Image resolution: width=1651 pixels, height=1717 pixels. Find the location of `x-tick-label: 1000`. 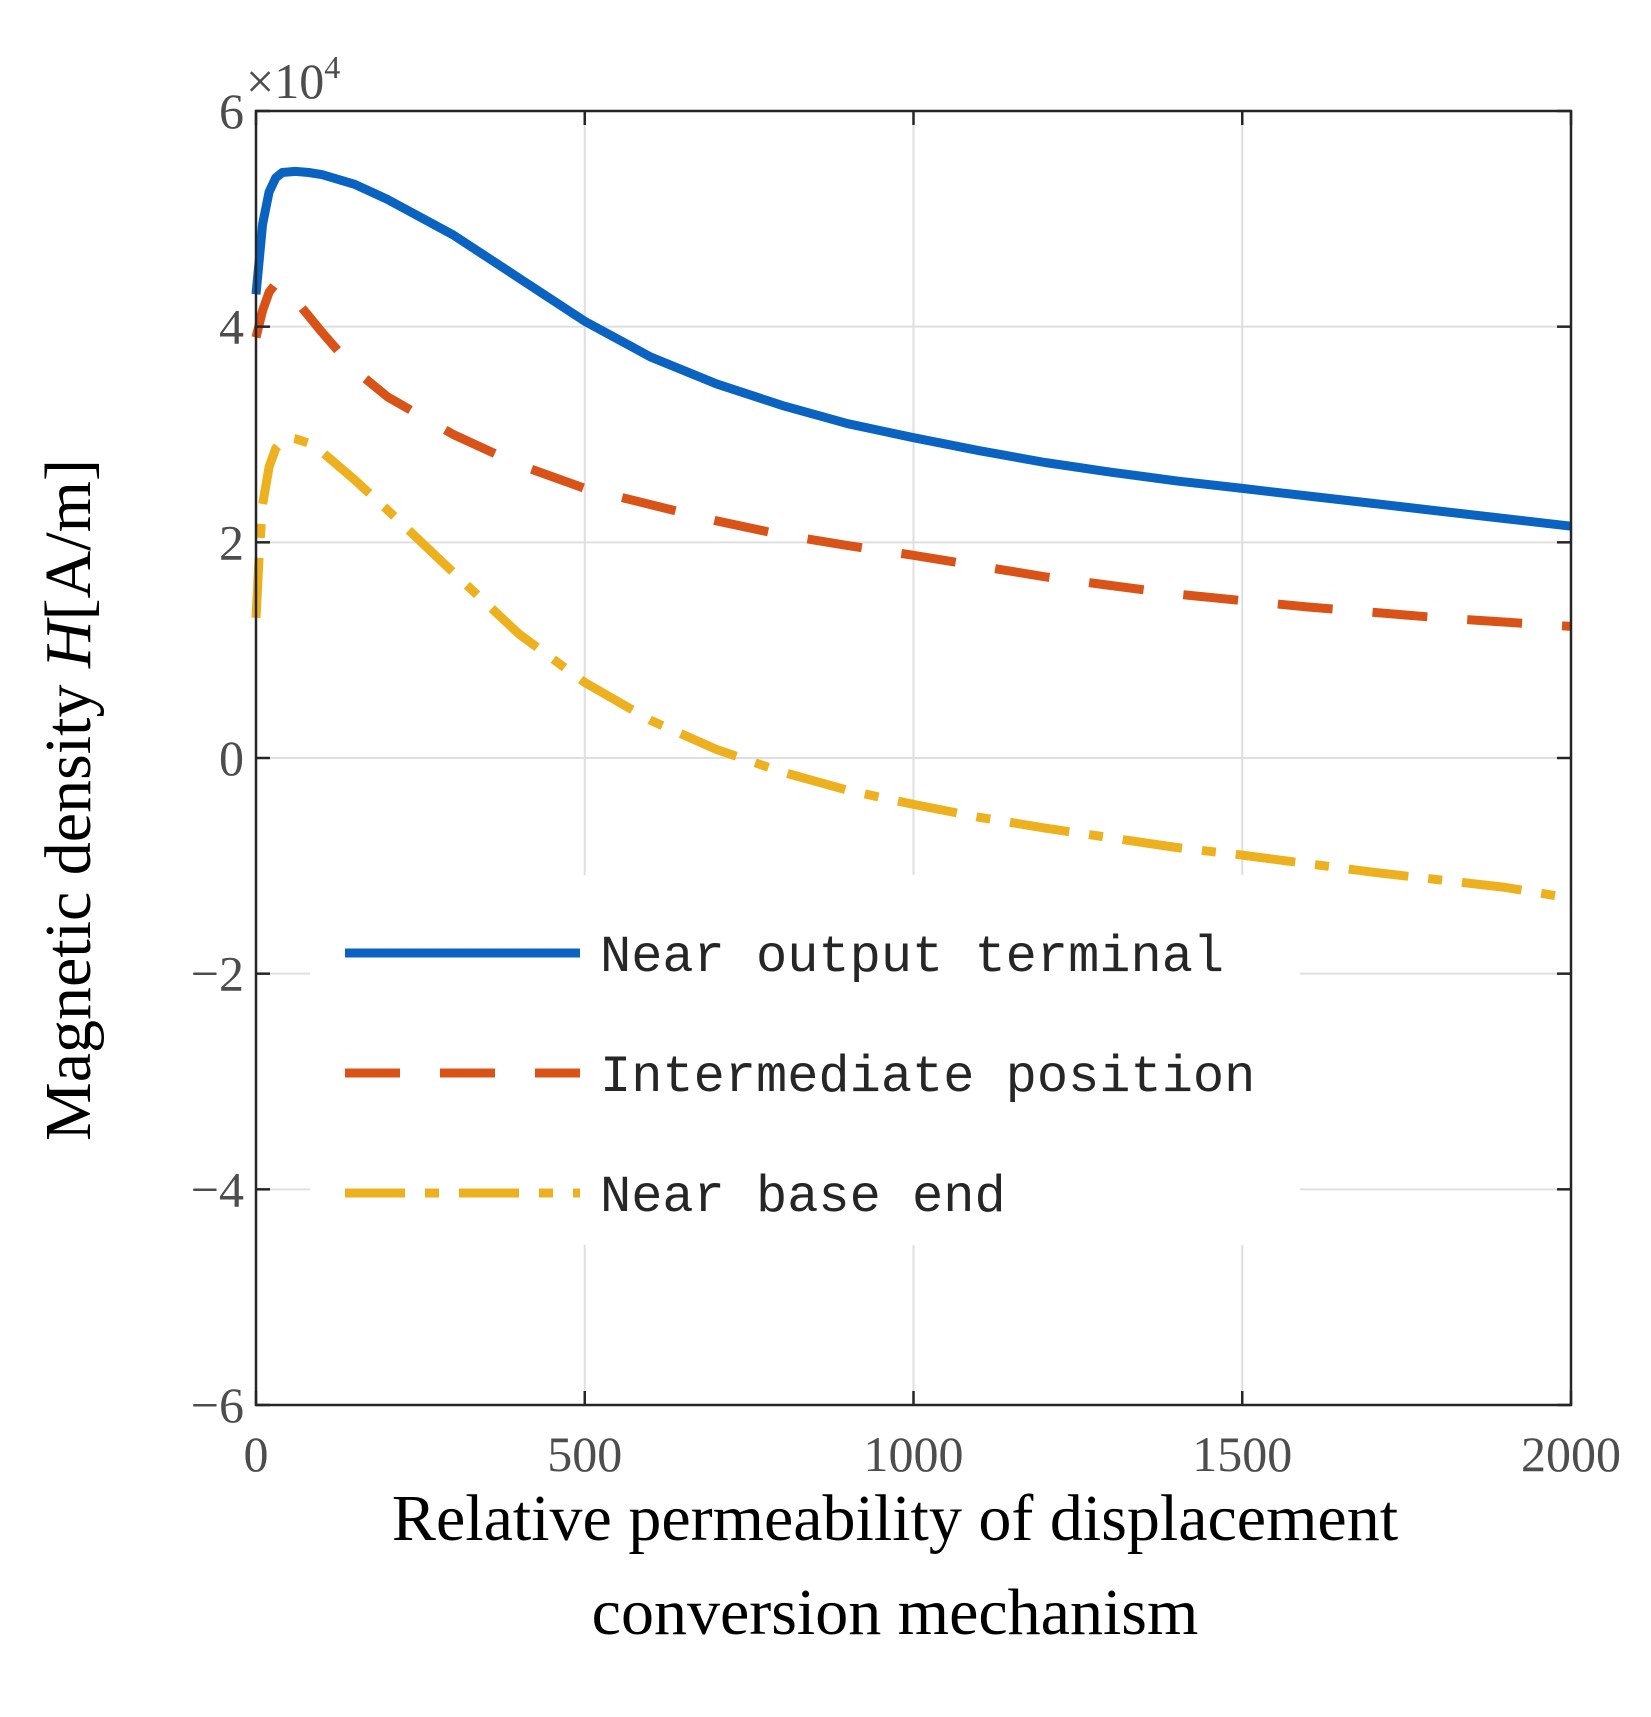

x-tick-label: 1000 is located at coordinates (914, 1454).